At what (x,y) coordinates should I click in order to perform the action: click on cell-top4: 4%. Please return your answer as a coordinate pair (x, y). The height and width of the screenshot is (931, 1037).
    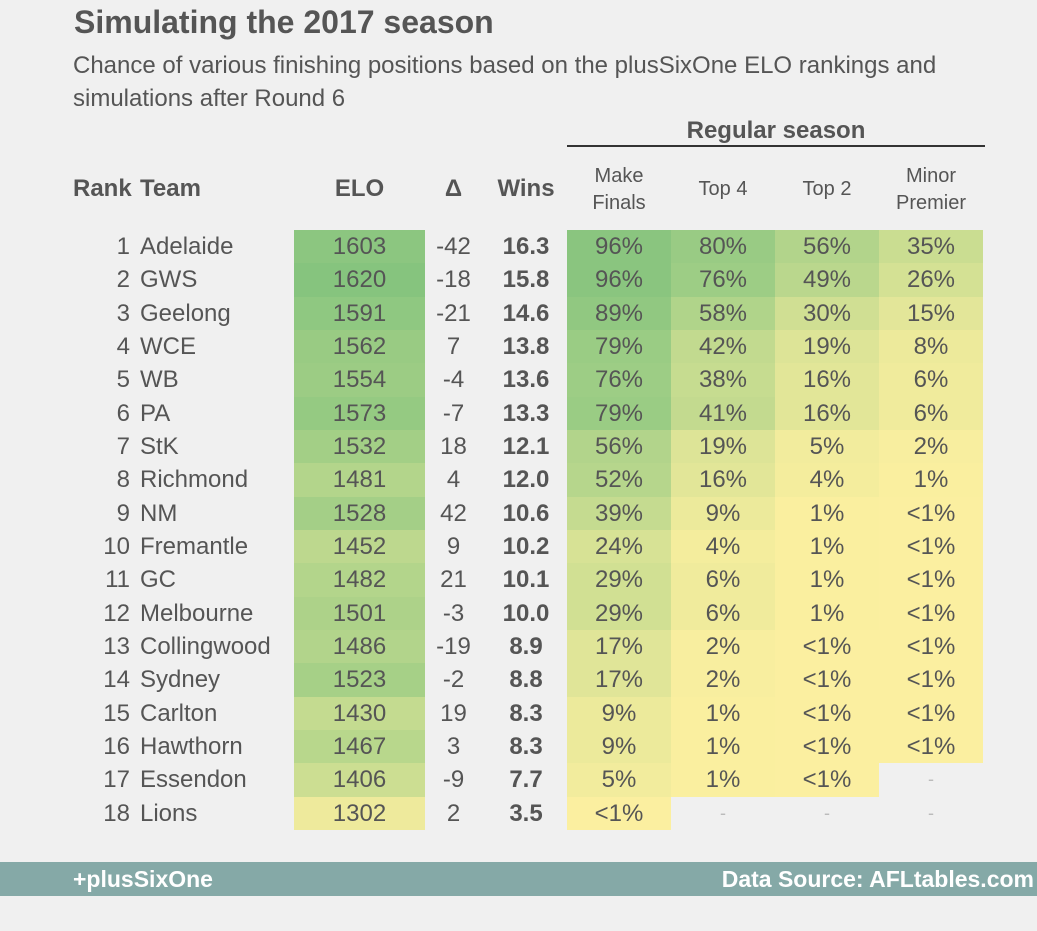
    Looking at the image, I should click on (723, 546).